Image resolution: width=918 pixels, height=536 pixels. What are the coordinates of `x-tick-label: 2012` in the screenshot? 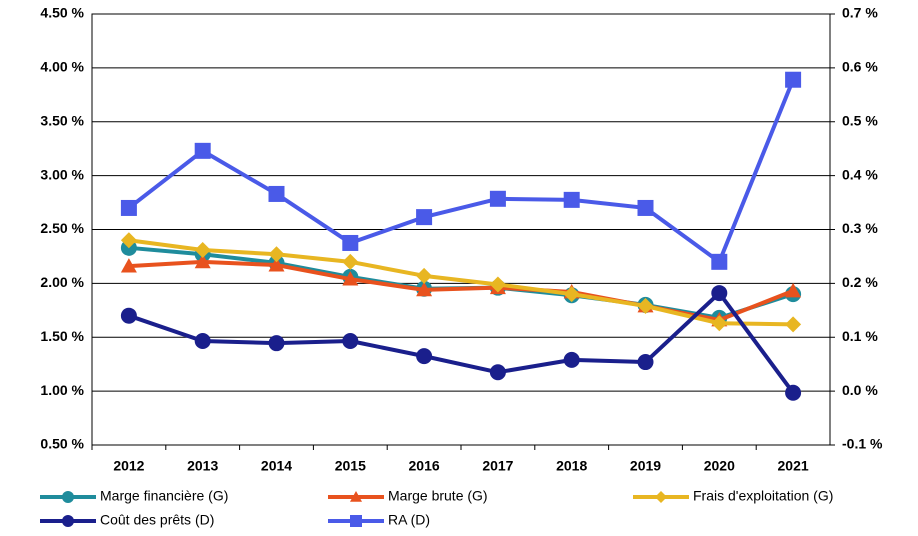 It's located at (128, 466).